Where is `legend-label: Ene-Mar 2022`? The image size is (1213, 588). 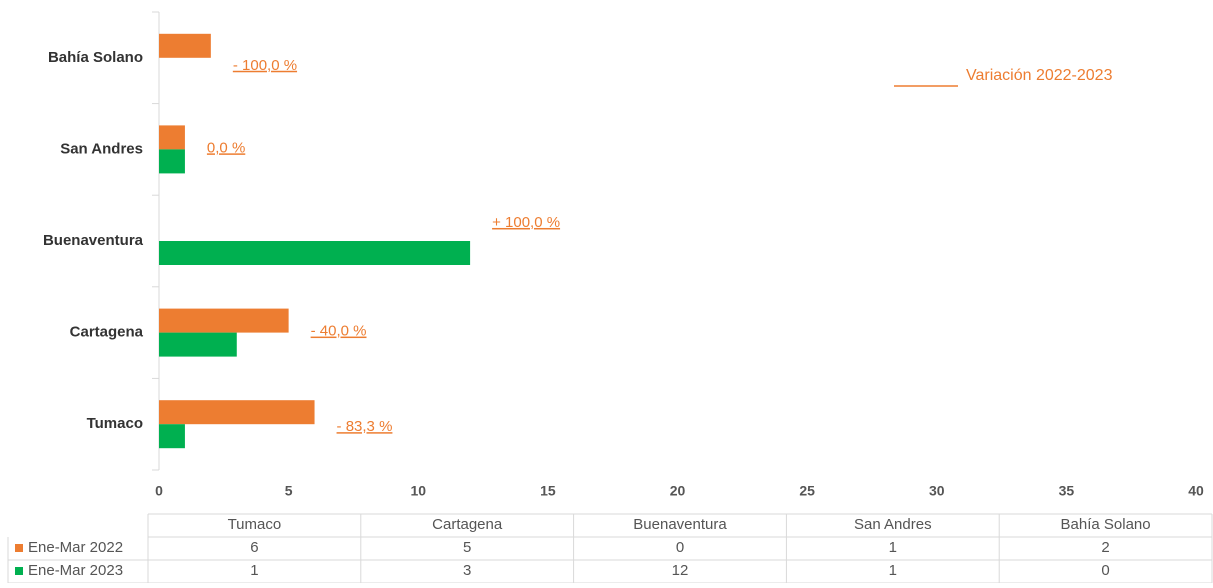 legend-label: Ene-Mar 2022 is located at coordinates (75, 547).